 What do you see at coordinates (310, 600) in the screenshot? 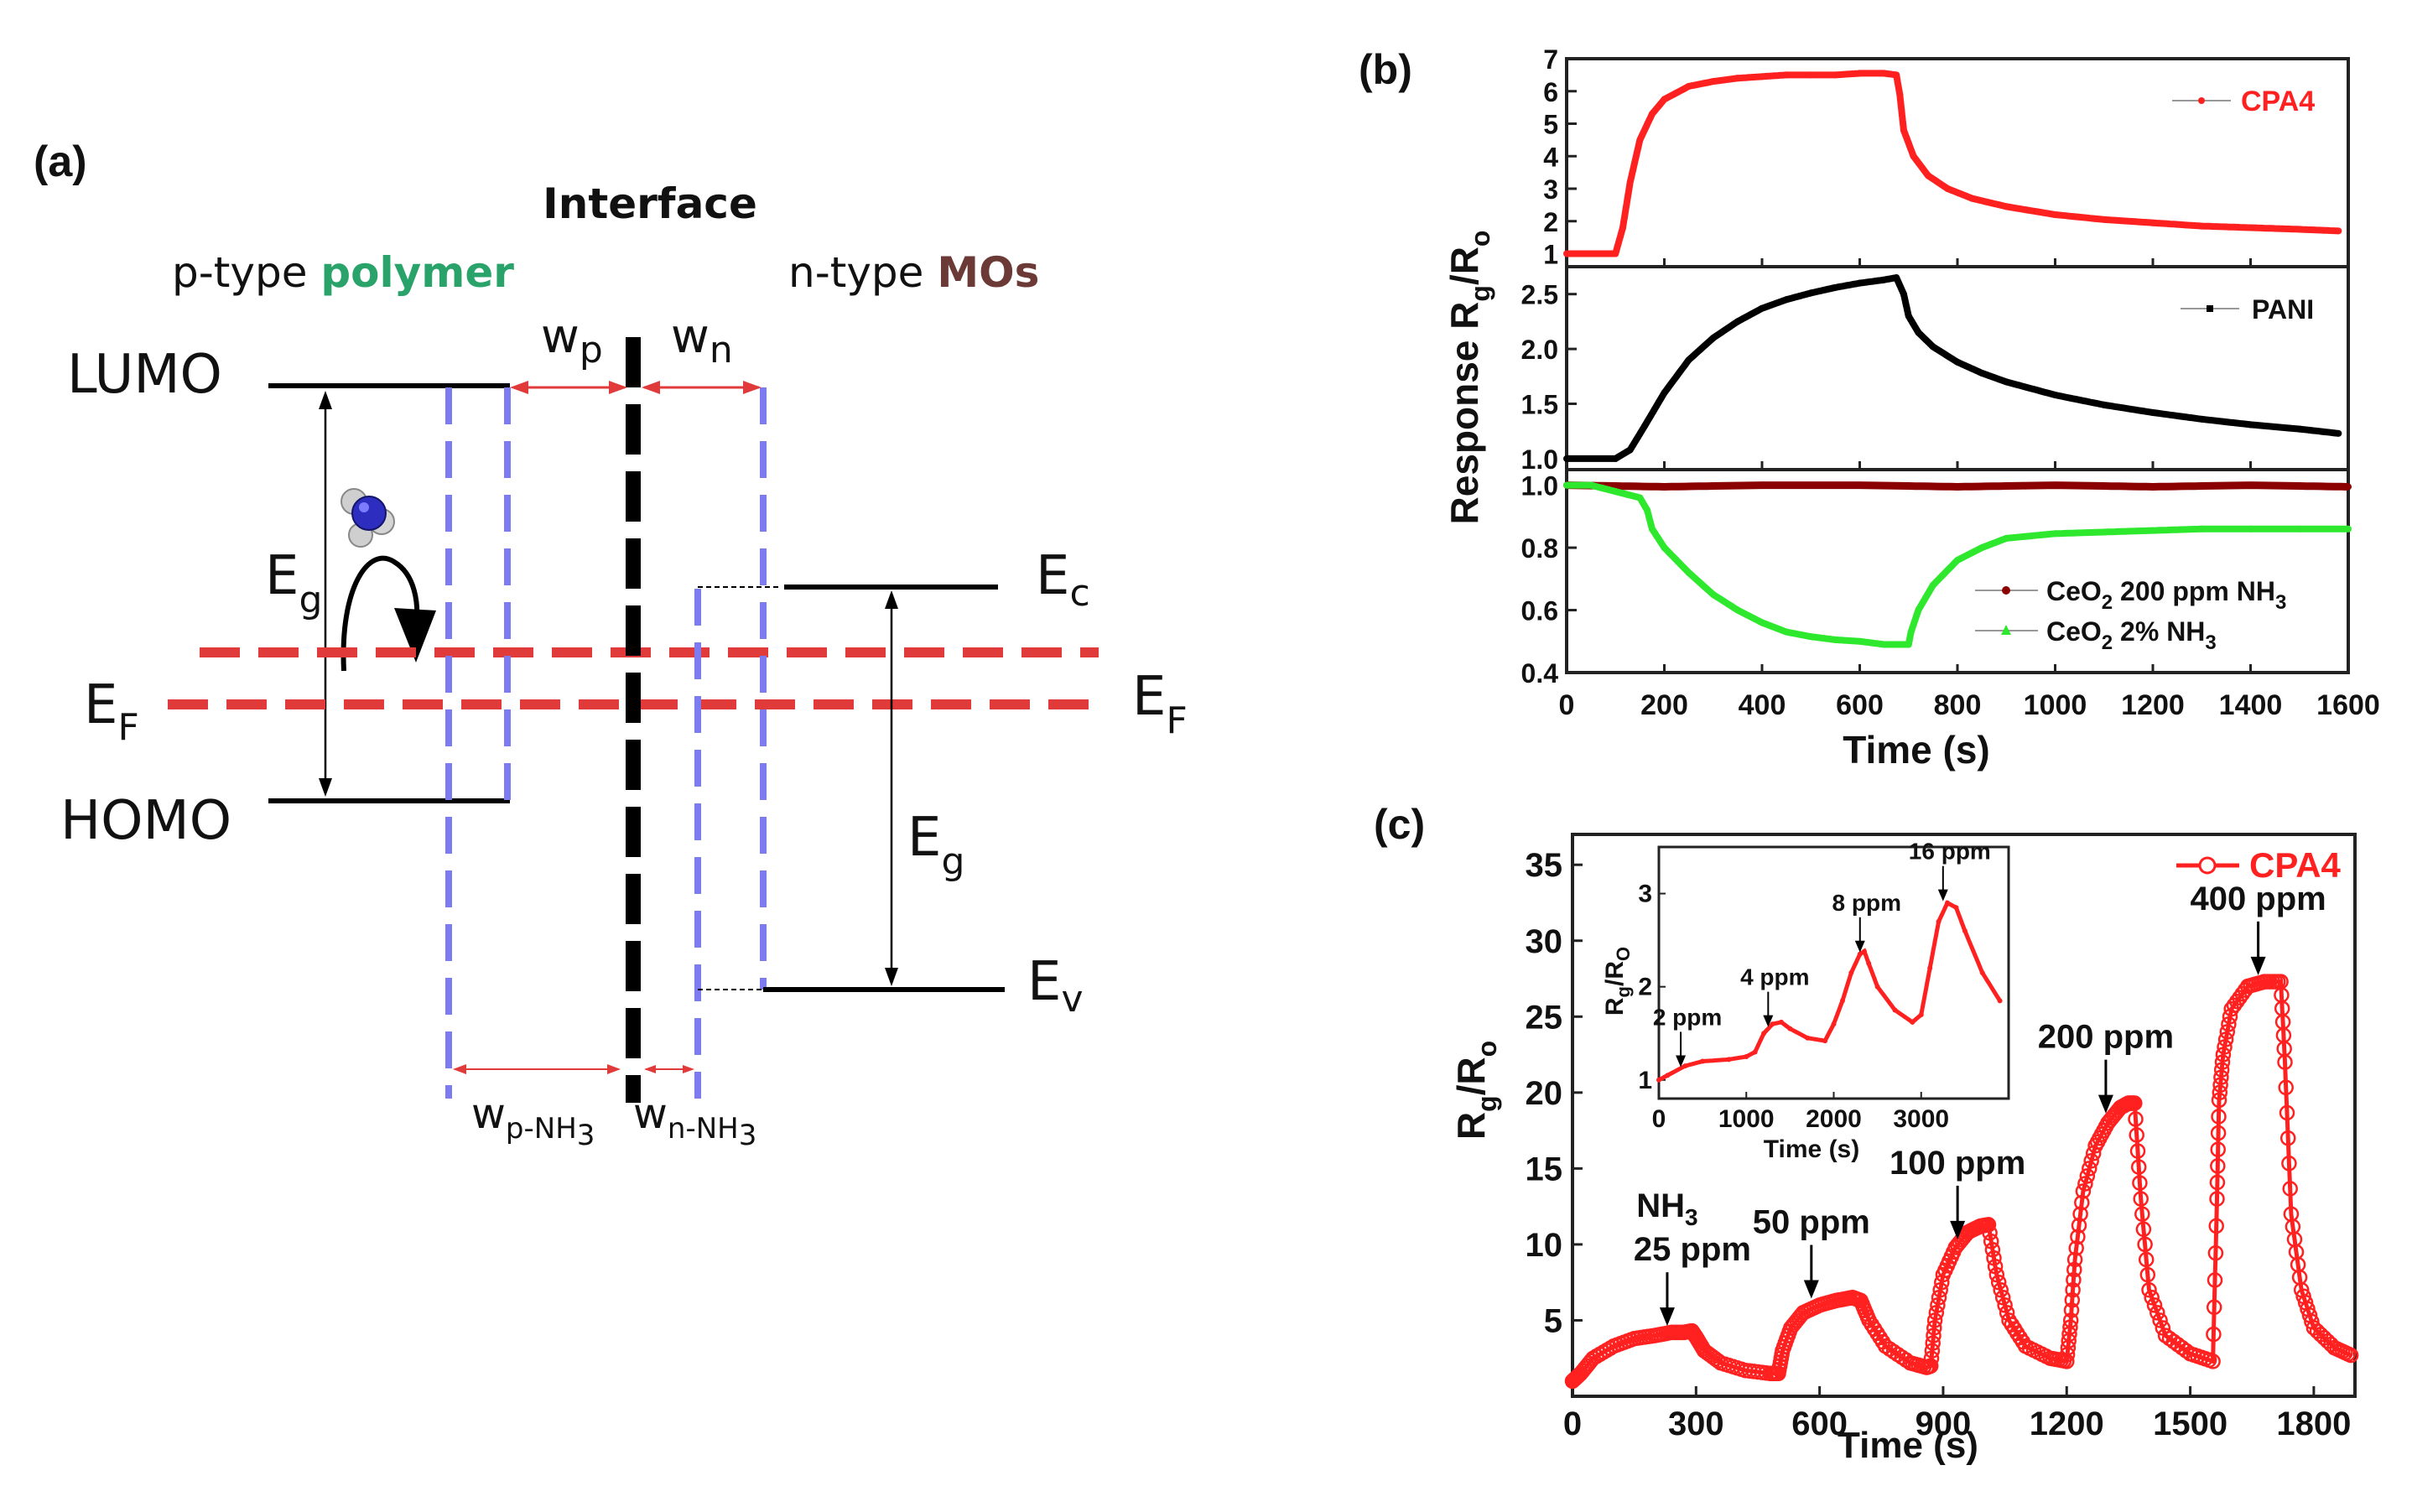
I see `eg-left-sub: g` at bounding box center [310, 600].